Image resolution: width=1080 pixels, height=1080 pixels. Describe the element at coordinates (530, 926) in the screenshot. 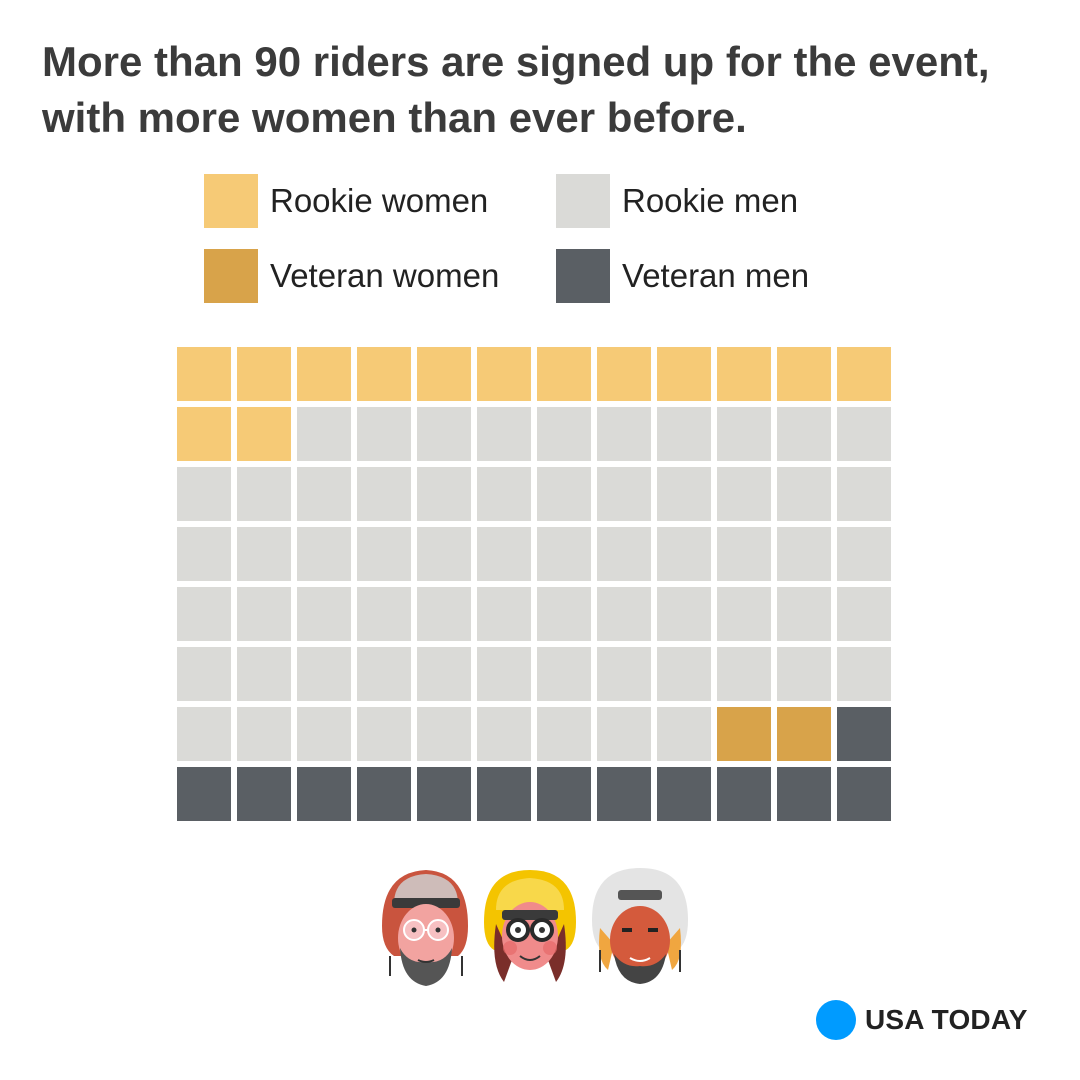

I see `rider-face-woman-glasses-icon` at that location.